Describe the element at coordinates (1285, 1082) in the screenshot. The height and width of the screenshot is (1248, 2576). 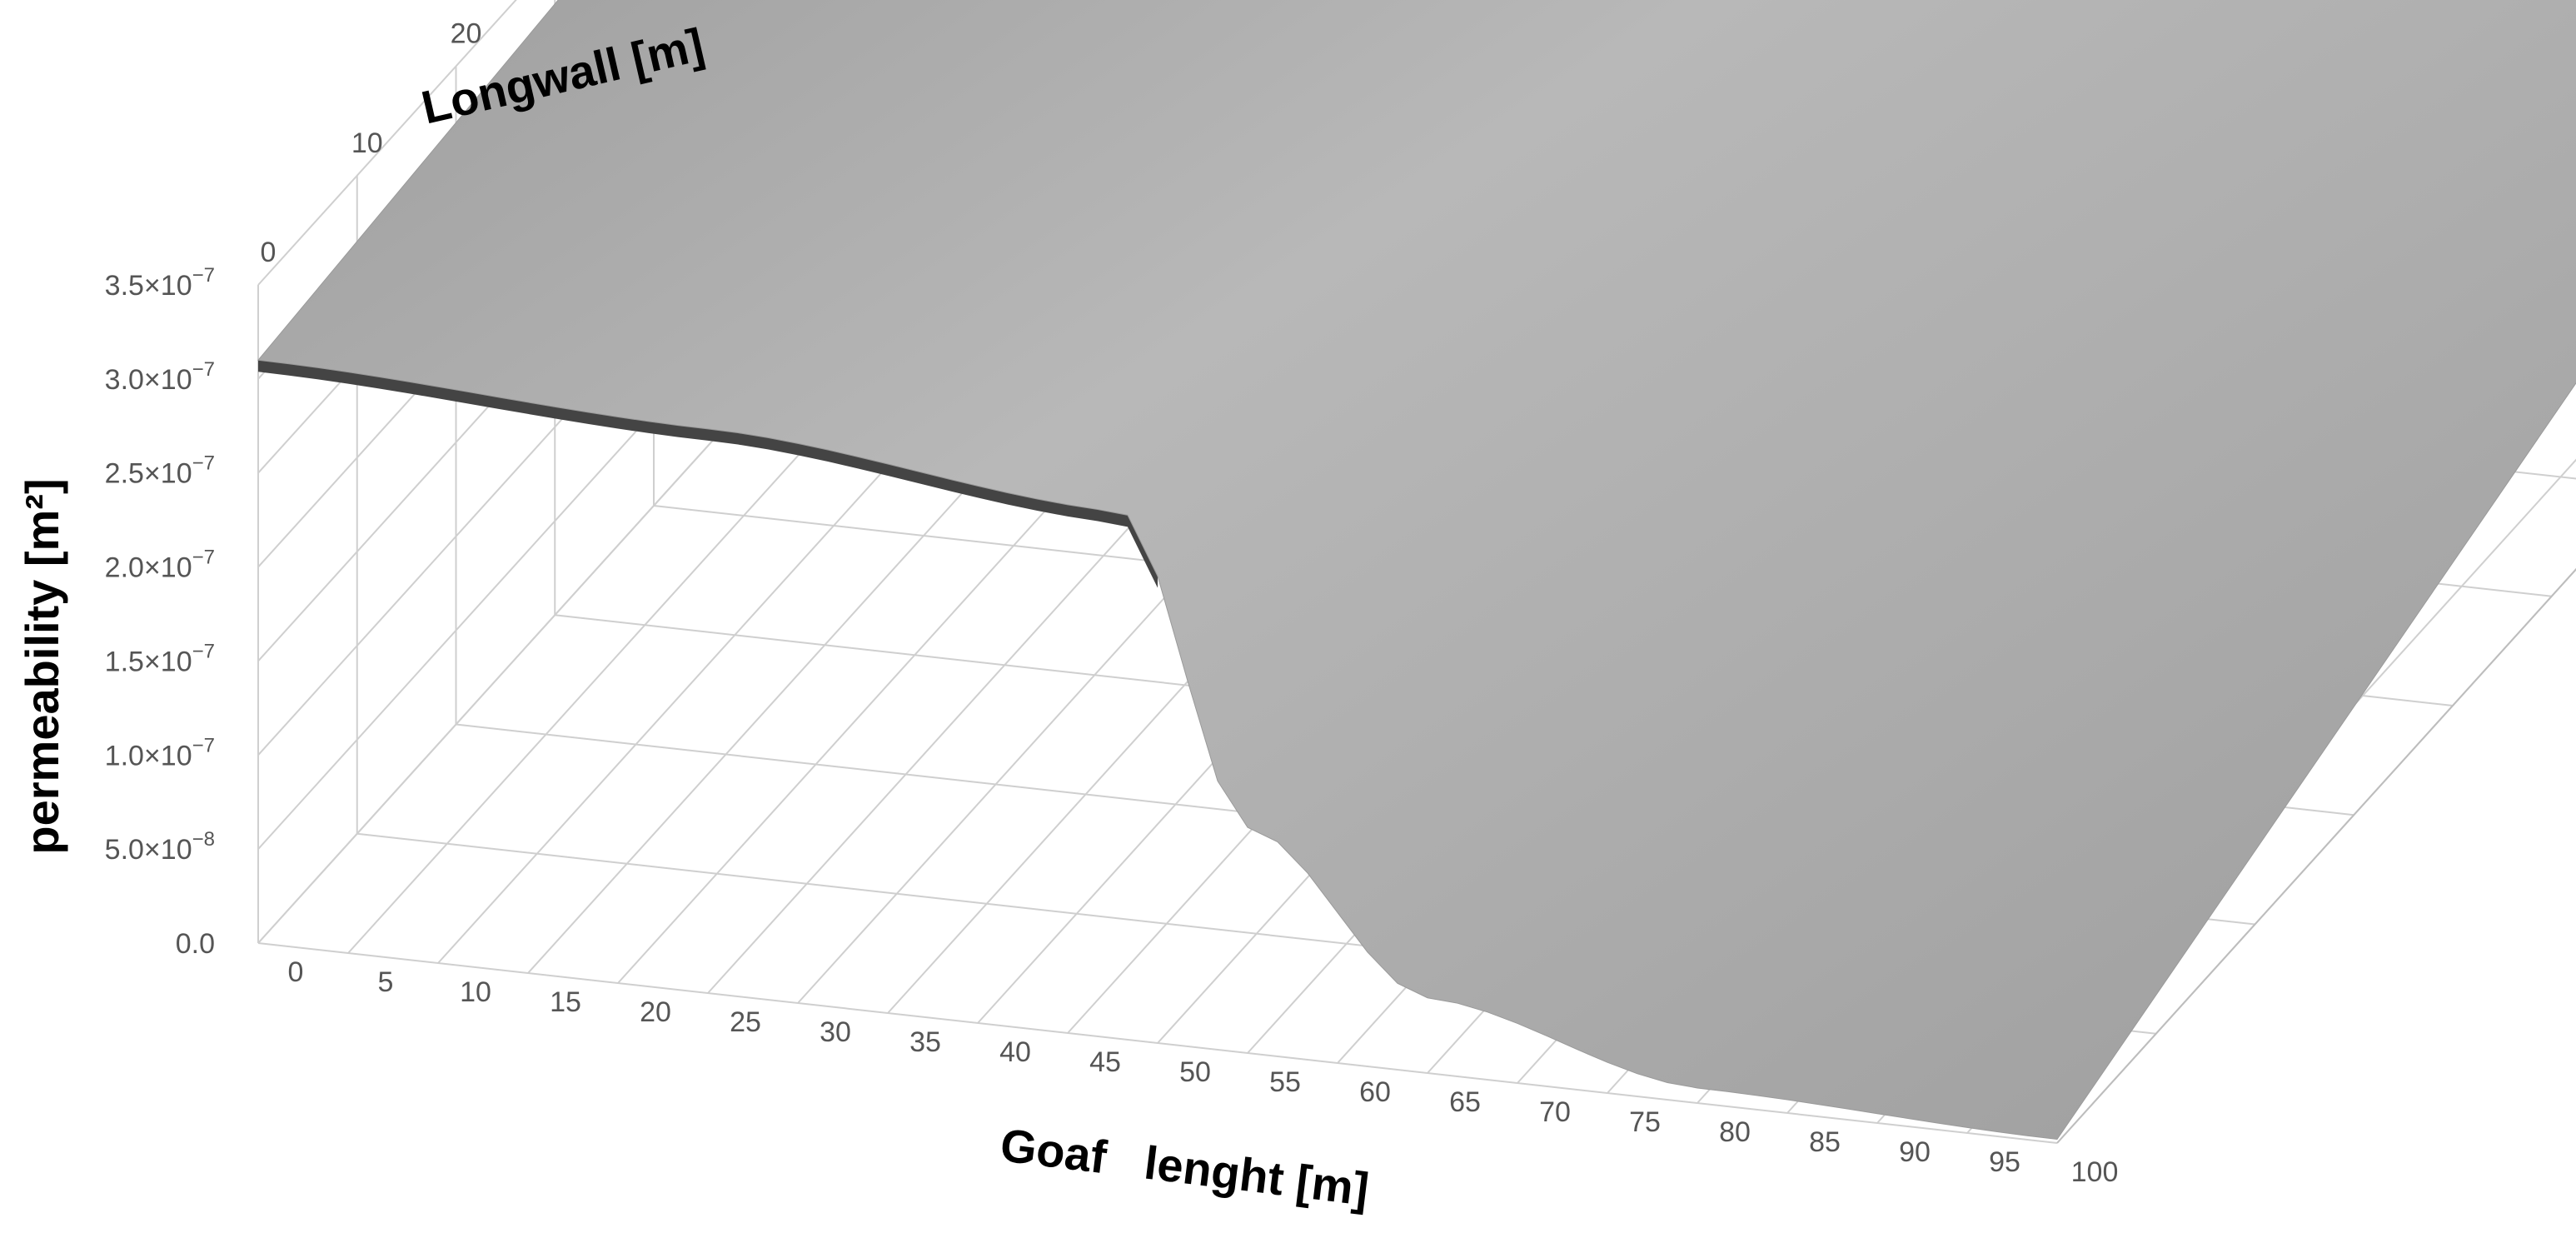
I see `x-tick-label: 55` at that location.